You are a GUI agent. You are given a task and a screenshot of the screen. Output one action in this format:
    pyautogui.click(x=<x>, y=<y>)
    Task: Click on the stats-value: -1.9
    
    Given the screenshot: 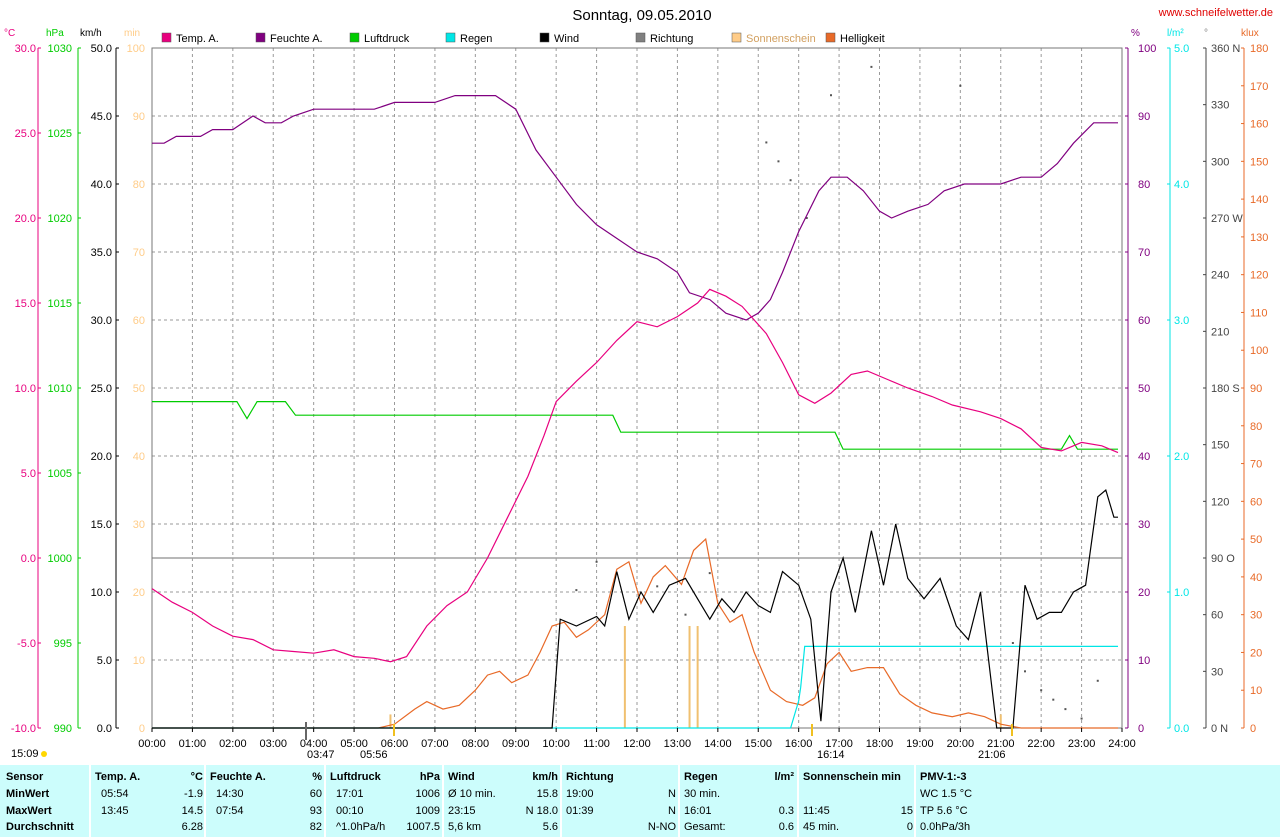 What is the action you would take?
    pyautogui.click(x=193, y=794)
    